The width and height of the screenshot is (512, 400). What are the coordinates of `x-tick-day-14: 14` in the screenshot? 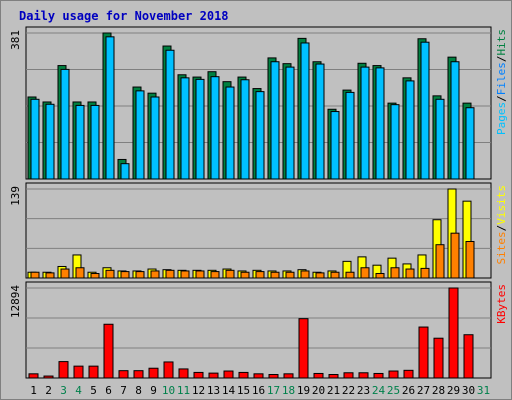 It's located at (229, 390).